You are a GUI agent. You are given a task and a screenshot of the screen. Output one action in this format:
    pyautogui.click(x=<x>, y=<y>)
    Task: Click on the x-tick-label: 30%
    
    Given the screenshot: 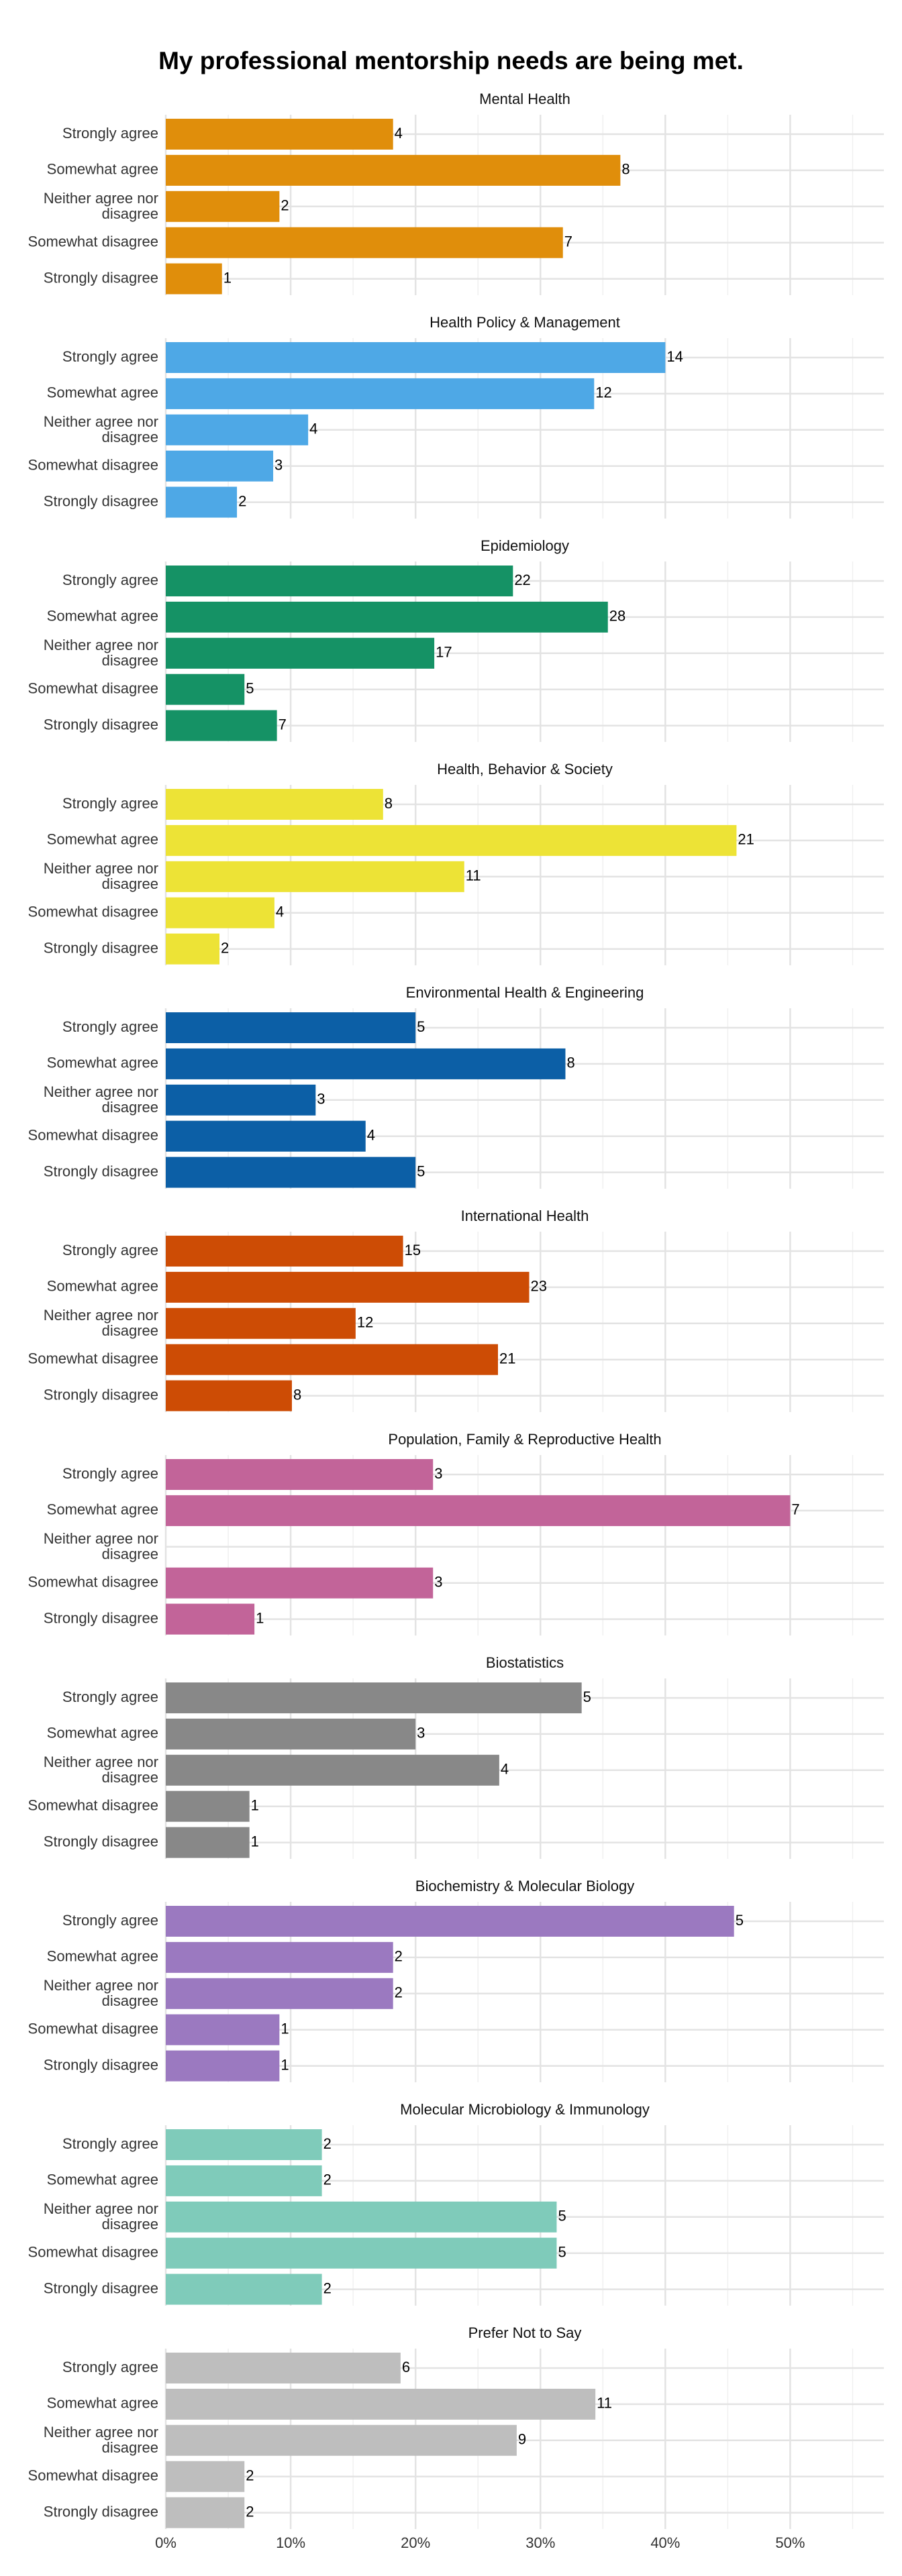 What is the action you would take?
    pyautogui.click(x=540, y=2542)
    